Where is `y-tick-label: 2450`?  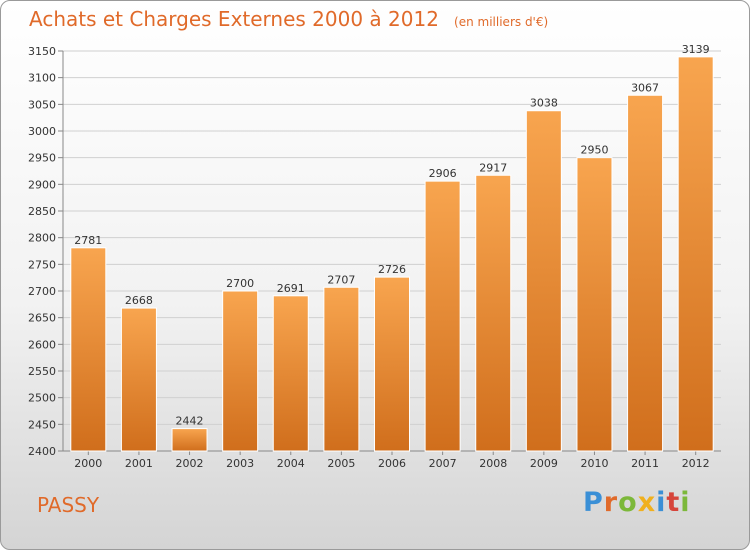
y-tick-label: 2450 is located at coordinates (42, 424).